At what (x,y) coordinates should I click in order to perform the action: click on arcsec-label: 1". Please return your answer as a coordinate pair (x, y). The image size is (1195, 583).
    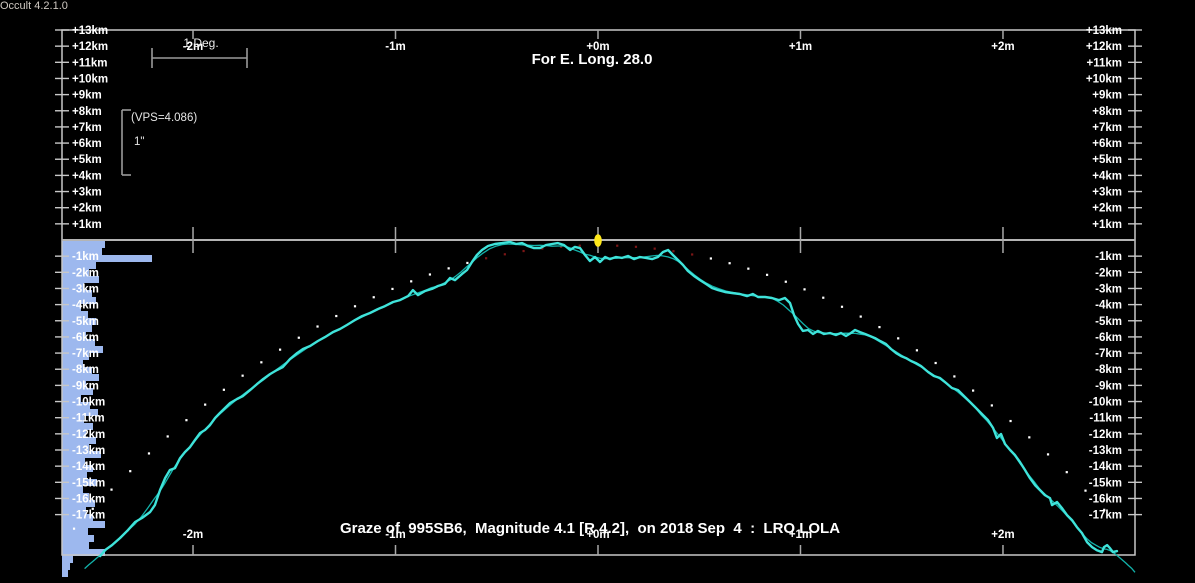
    Looking at the image, I should click on (139, 142).